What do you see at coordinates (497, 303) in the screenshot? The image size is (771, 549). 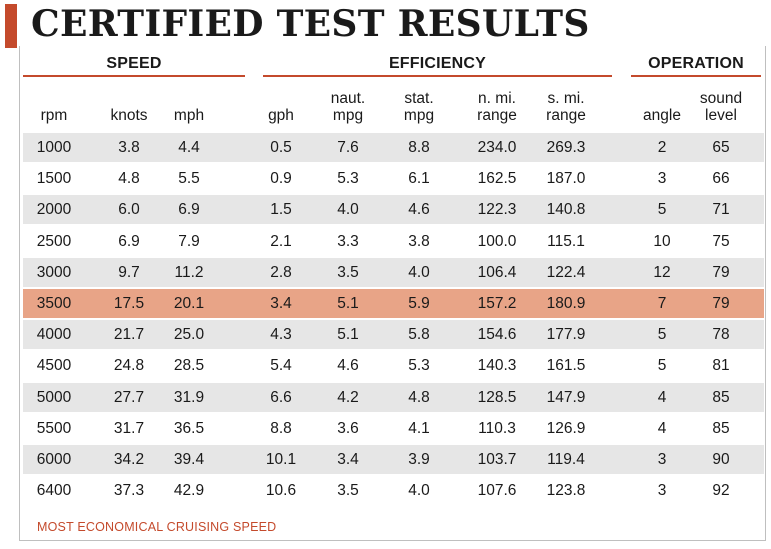 I see `table-cell: 157.2` at bounding box center [497, 303].